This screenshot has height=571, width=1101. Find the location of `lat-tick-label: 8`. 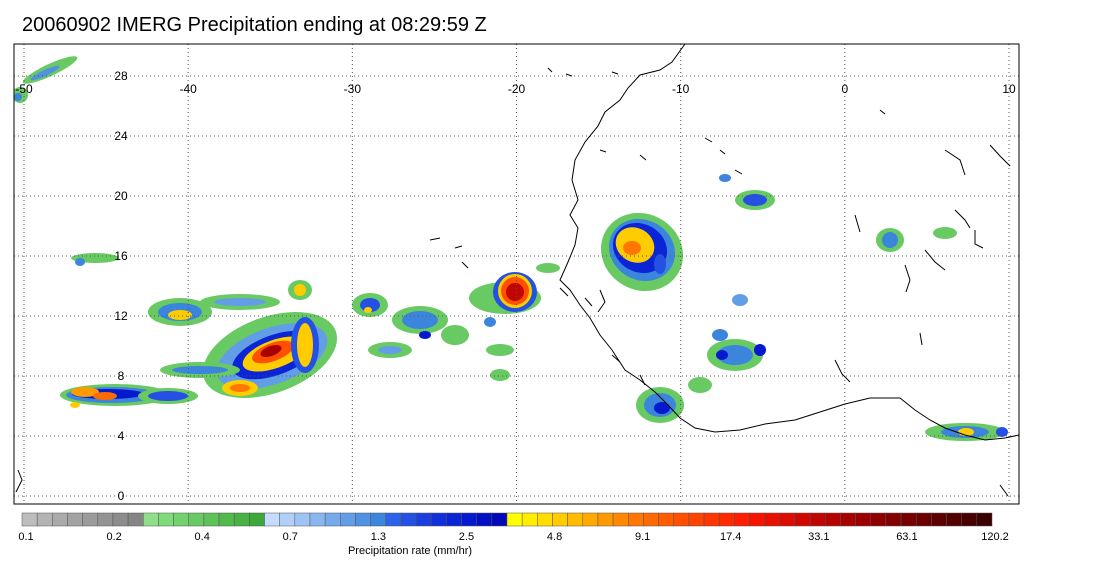

lat-tick-label: 8 is located at coordinates (121, 376).